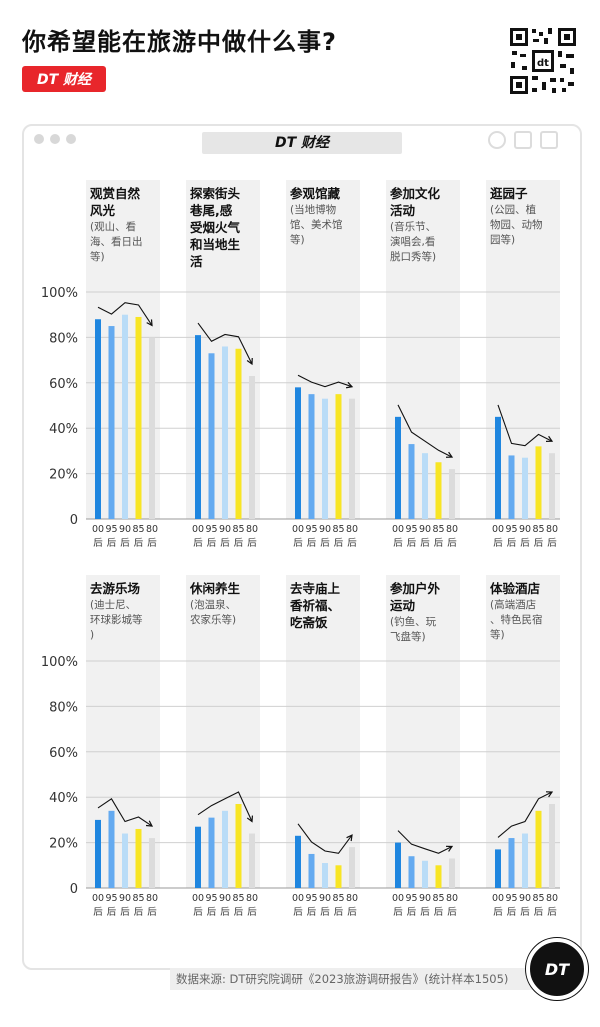 The image size is (600, 1027). I want to click on panel-label-line: 休闲养生, so click(215, 588).